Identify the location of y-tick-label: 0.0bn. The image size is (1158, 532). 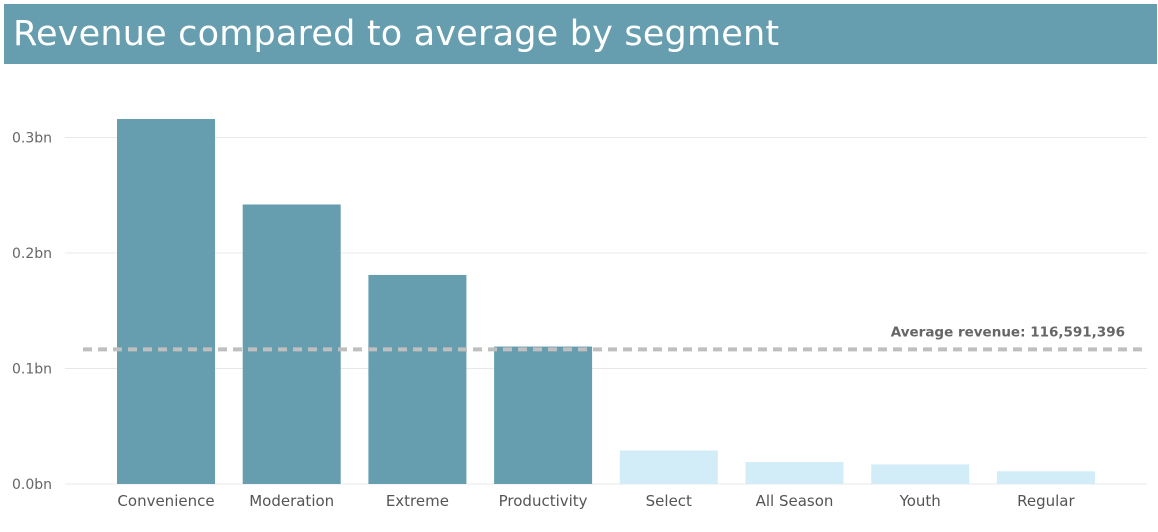
(32, 485).